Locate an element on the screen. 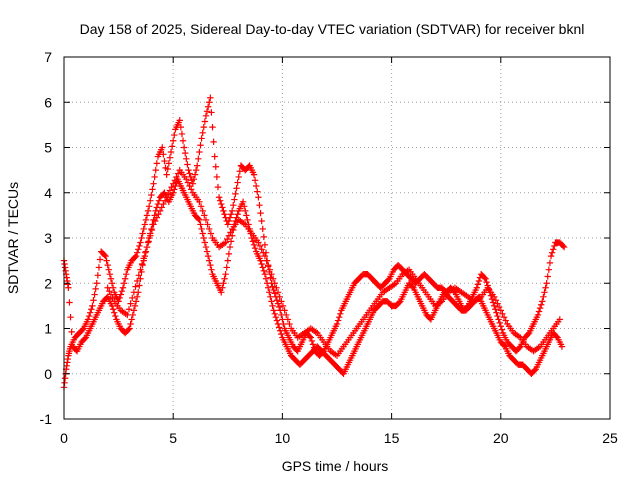 This screenshot has width=640, height=480. y-tick-labels: -1 0 1 2 3 4 5 6 7 is located at coordinates (46, 238).